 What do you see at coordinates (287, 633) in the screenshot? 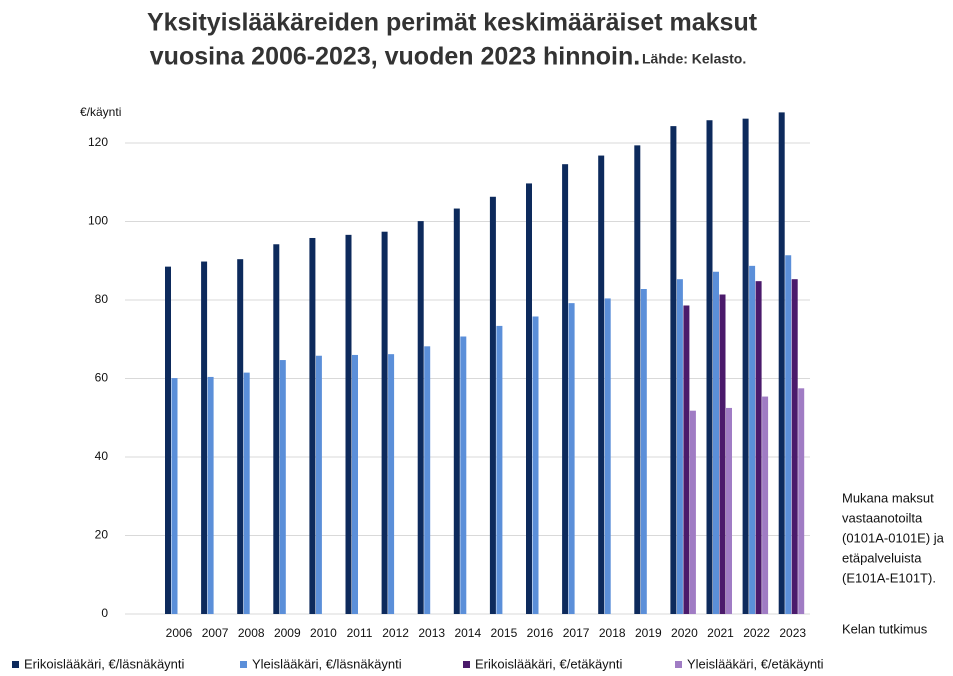
I see `x-tick-label: 2009` at bounding box center [287, 633].